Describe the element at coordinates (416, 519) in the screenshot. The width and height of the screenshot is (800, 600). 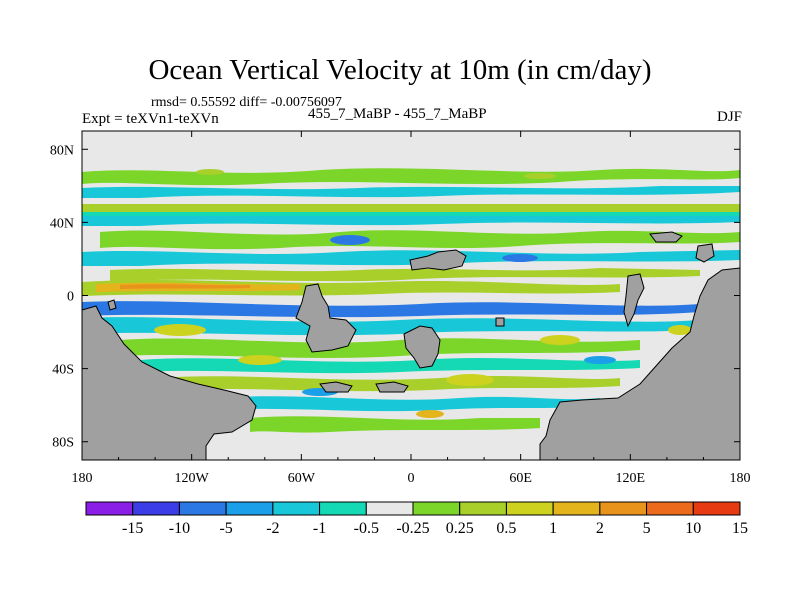
I see `colorbar: -15 -10 -5 -2 -1 -0.5 -0.25 0.25 0.5 1 2 5 10 15` at that location.